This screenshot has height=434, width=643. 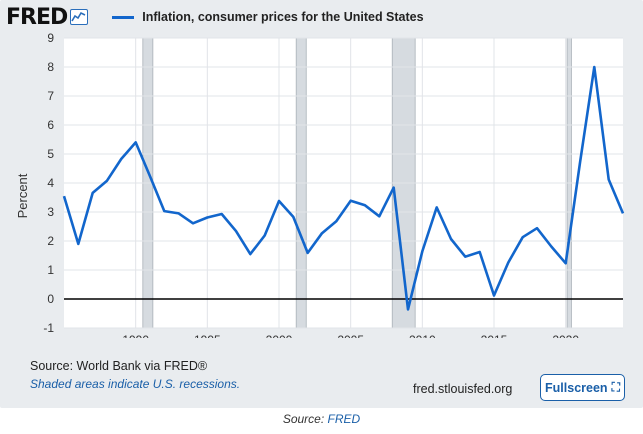 I want to click on y-tick-label: 3, so click(x=50, y=212).